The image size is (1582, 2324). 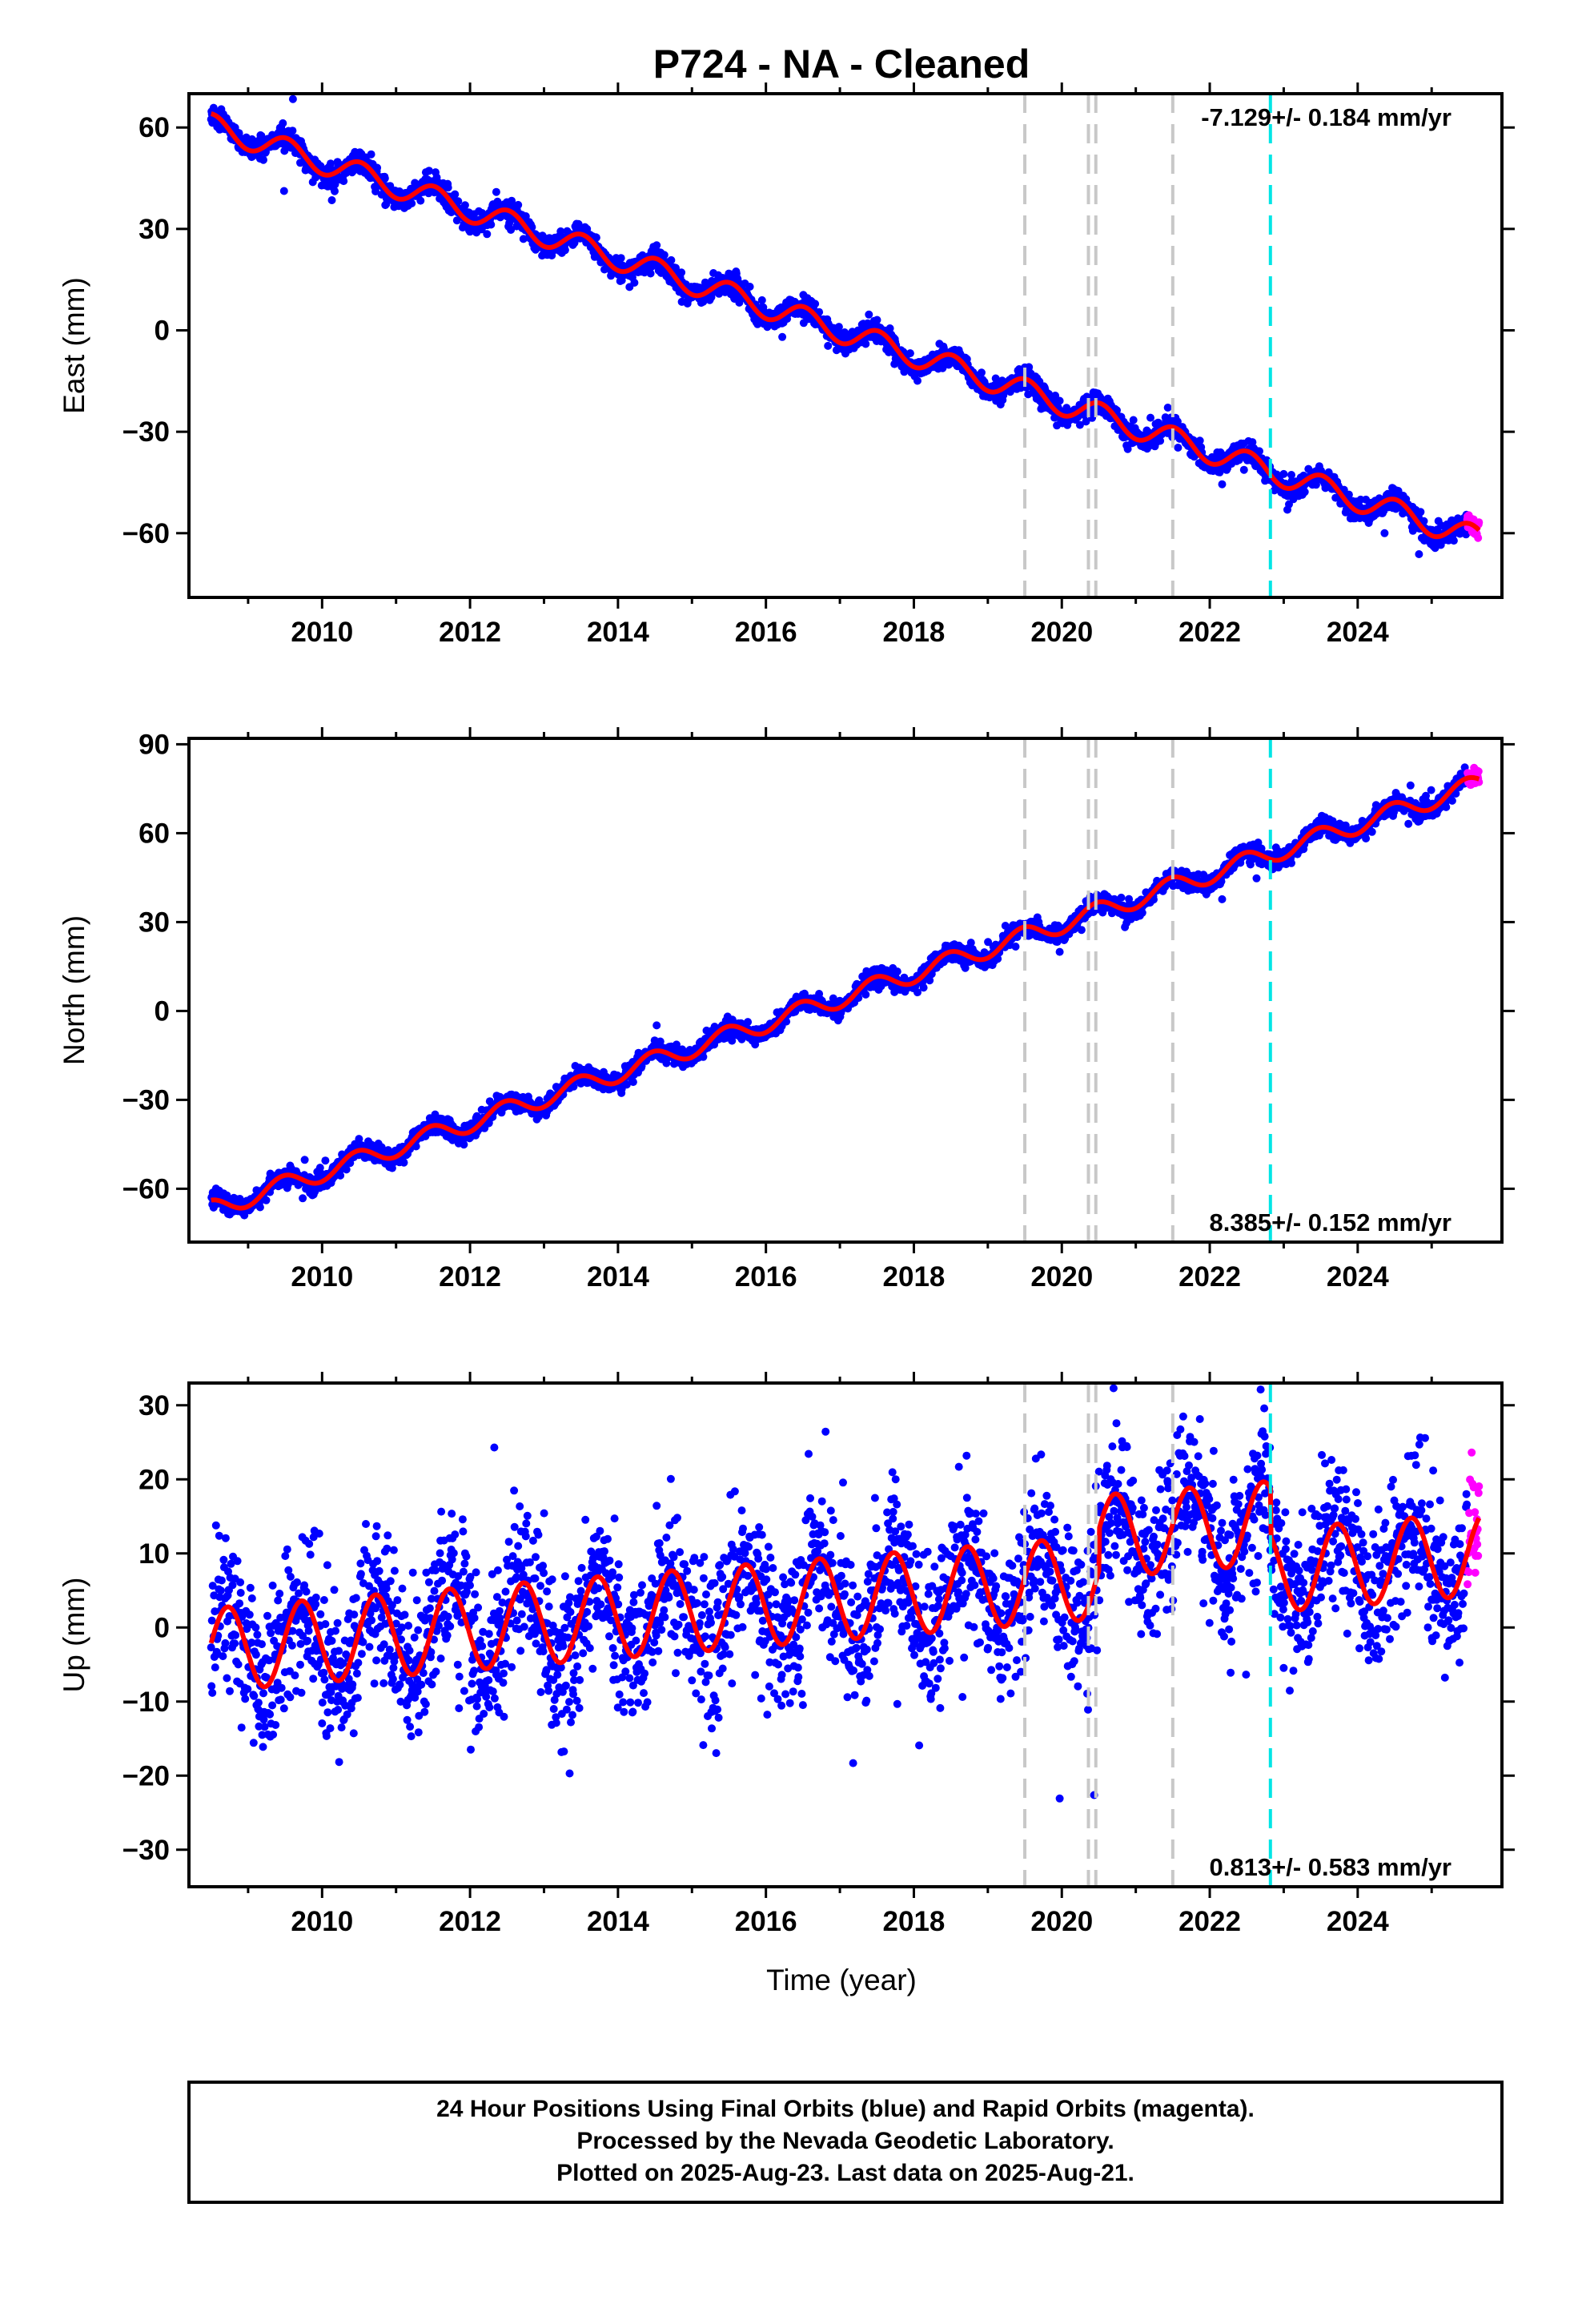 I want to click on x-tick-label: 2010, so click(x=322, y=632).